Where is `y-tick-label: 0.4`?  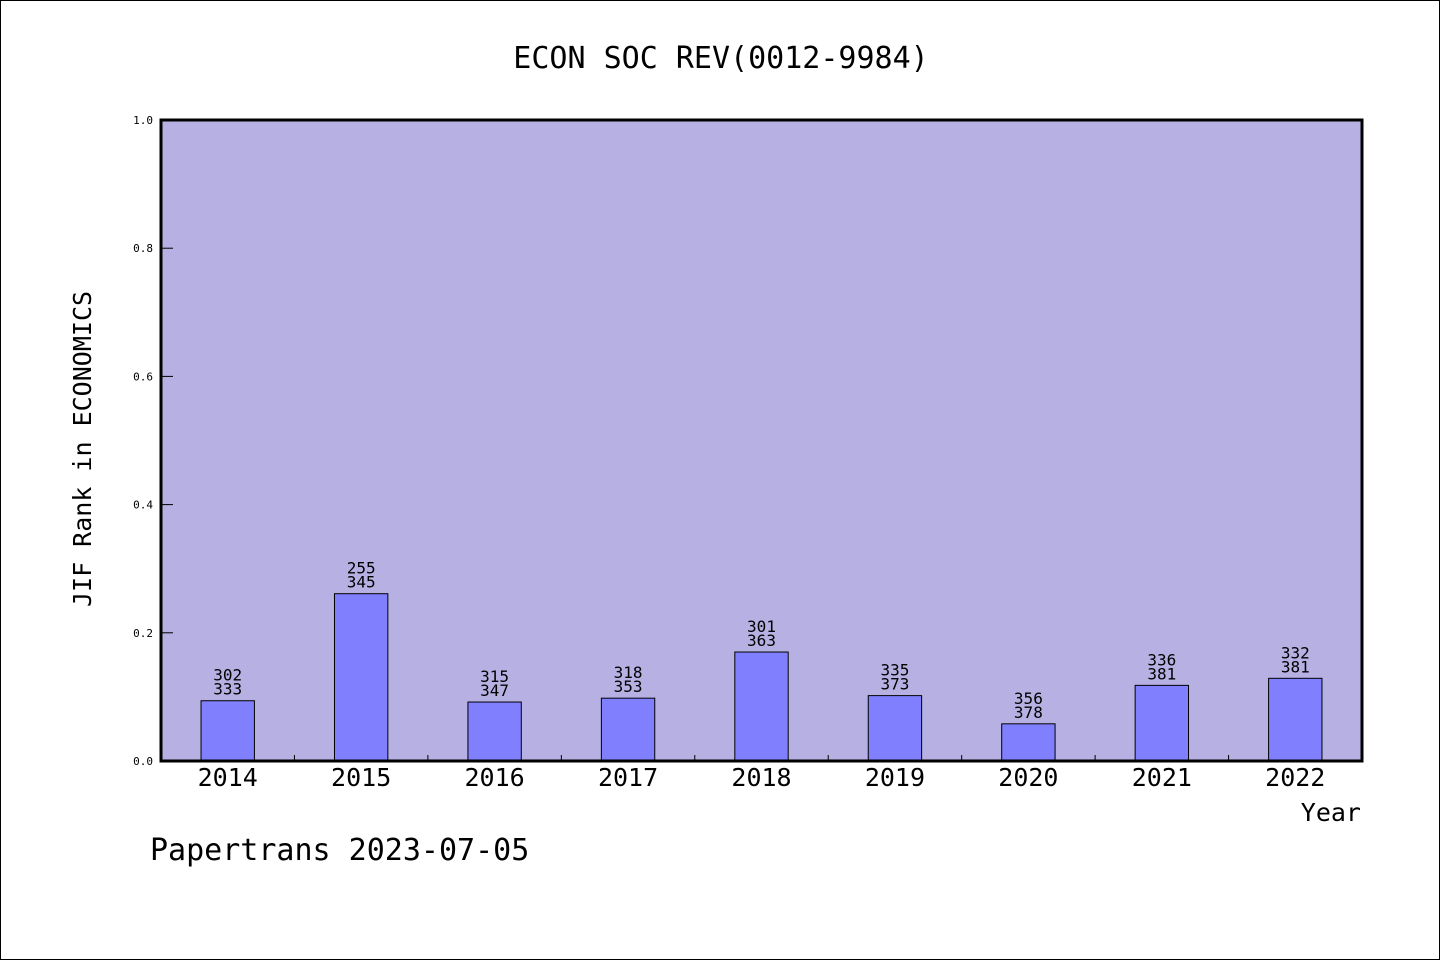 y-tick-label: 0.4 is located at coordinates (143, 505).